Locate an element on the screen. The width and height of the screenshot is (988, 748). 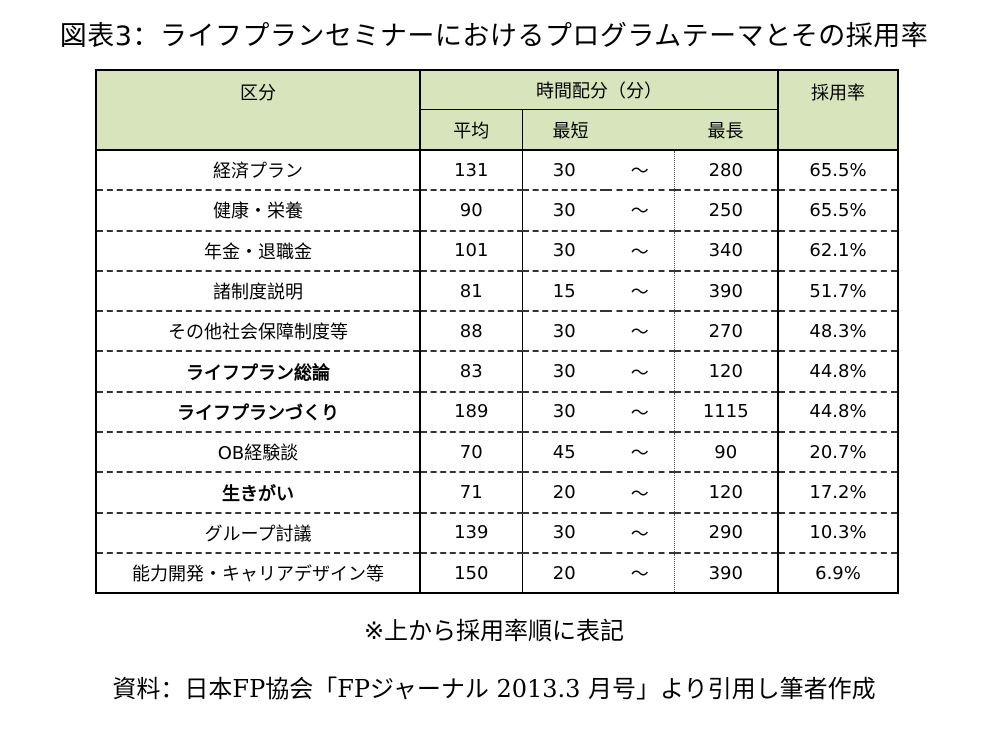
row-category: 能力開発・キャリアデザイン等 is located at coordinates (258, 573).